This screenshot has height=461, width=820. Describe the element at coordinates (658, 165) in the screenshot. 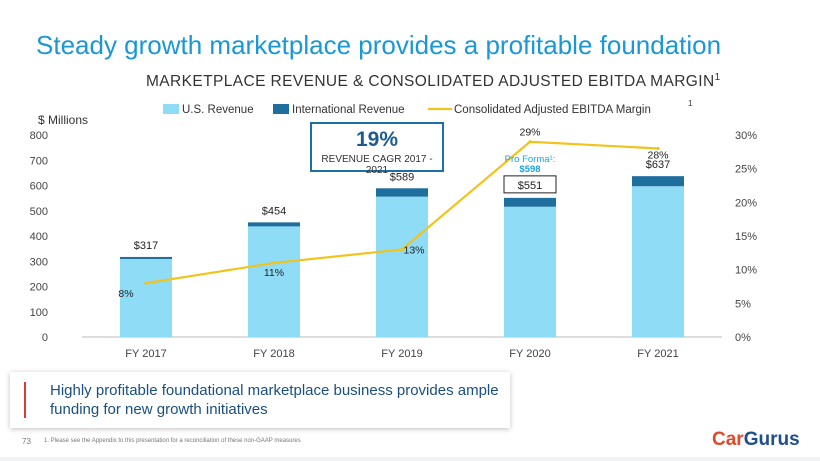

I see `bar-total-label: $637` at that location.